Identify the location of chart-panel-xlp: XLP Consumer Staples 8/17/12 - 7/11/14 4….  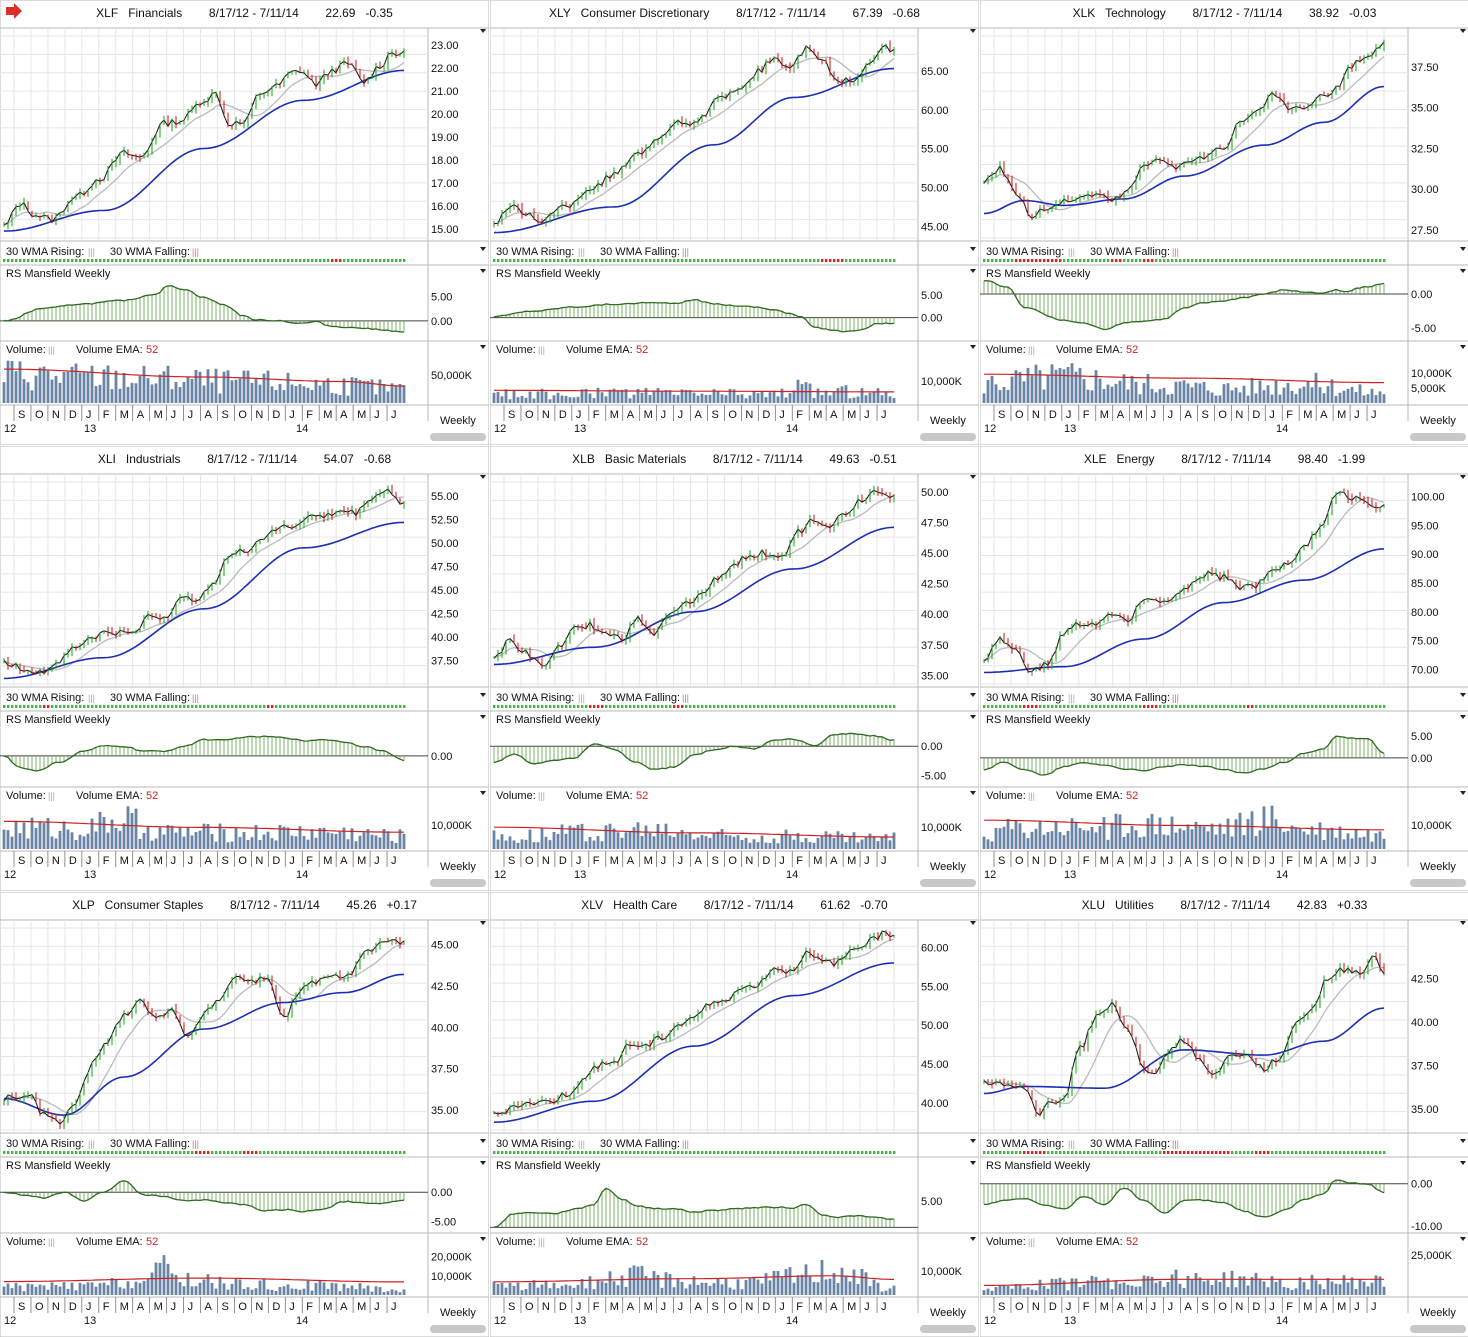
(244, 1114).